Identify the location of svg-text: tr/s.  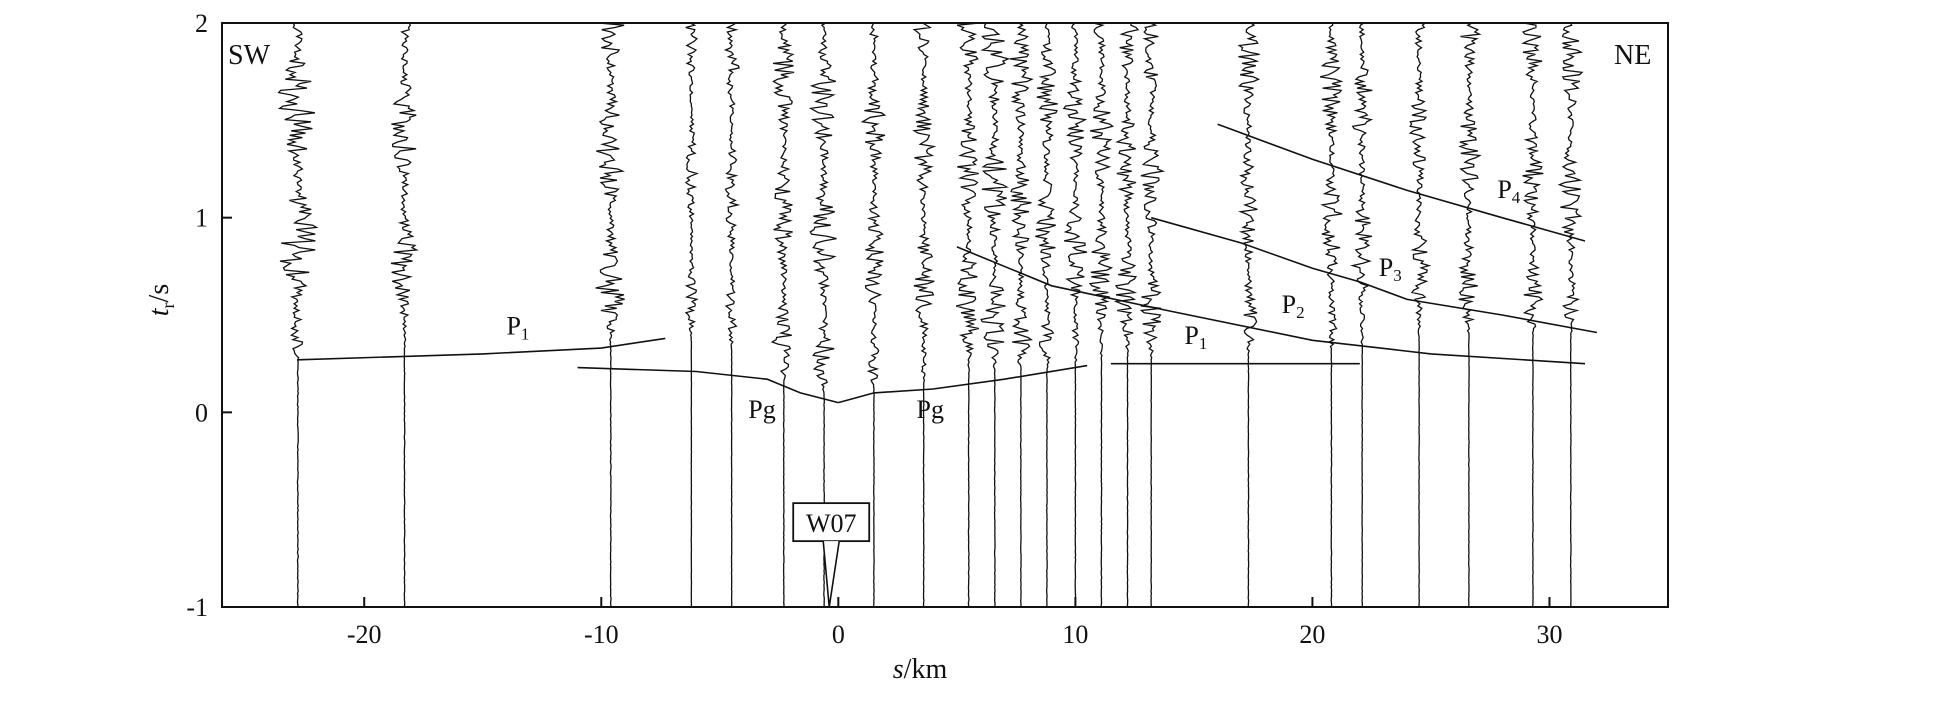
(161, 300).